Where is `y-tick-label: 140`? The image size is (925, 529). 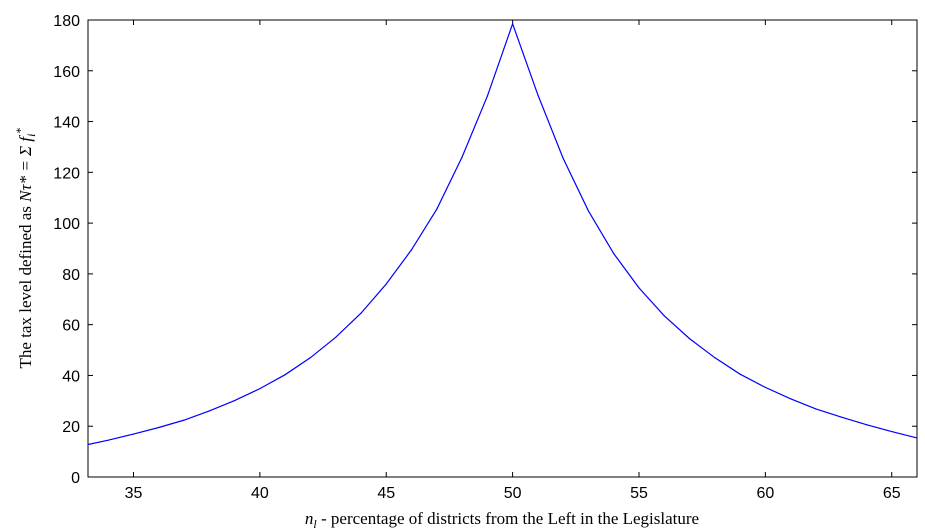
y-tick-label: 140 is located at coordinates (66, 123).